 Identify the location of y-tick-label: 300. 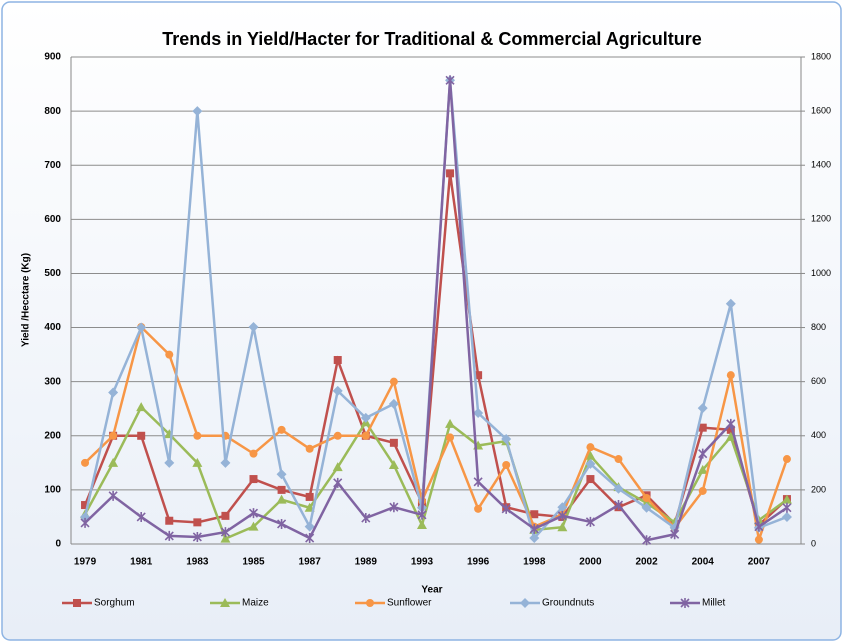
(52, 381).